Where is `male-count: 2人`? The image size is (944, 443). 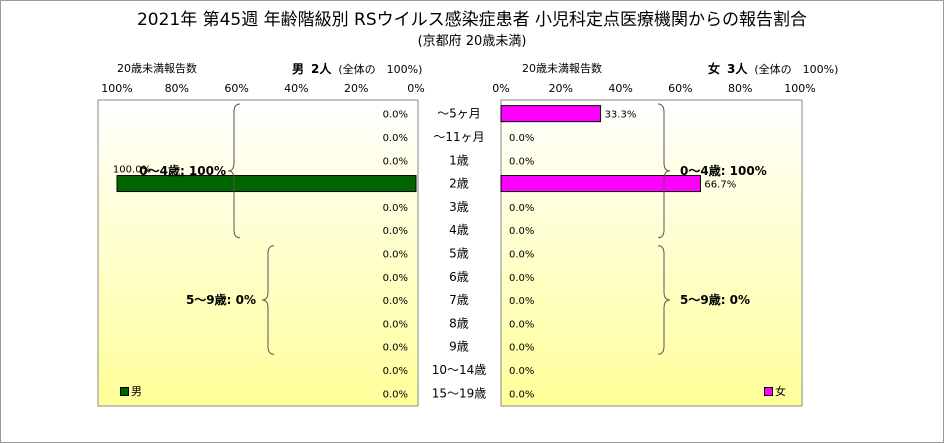
male-count: 2人 is located at coordinates (321, 69).